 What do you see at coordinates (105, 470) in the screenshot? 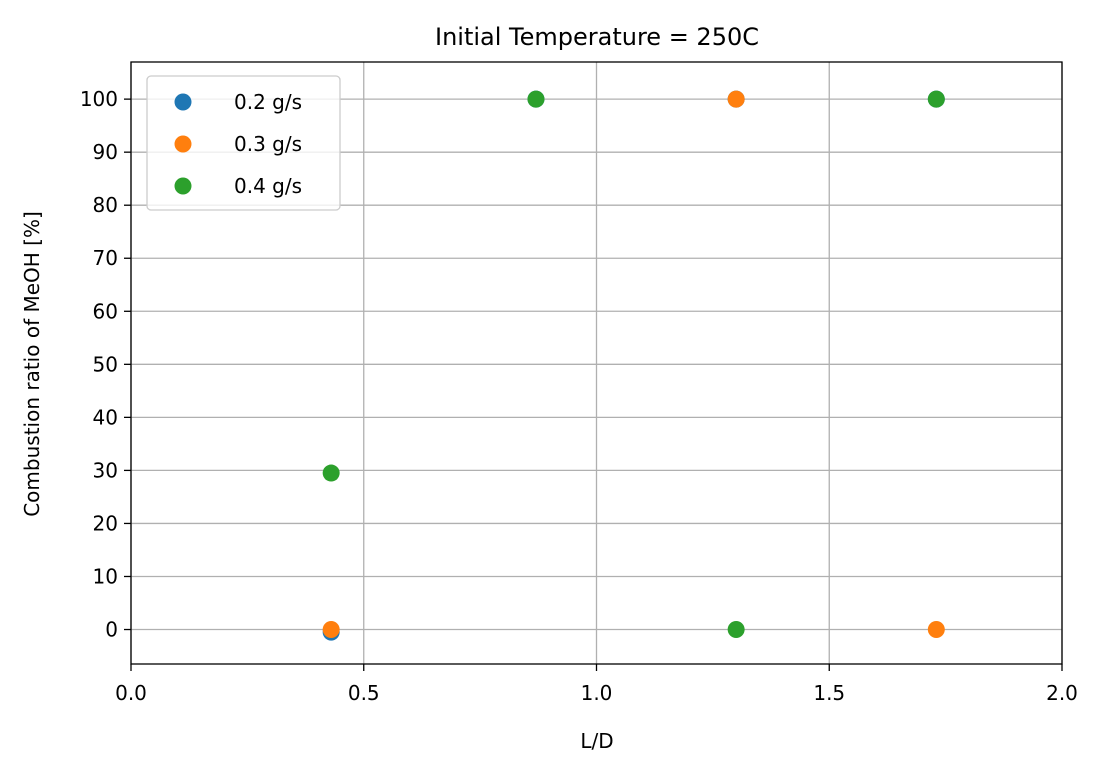
I see `y-tick-label: 30` at bounding box center [105, 470].